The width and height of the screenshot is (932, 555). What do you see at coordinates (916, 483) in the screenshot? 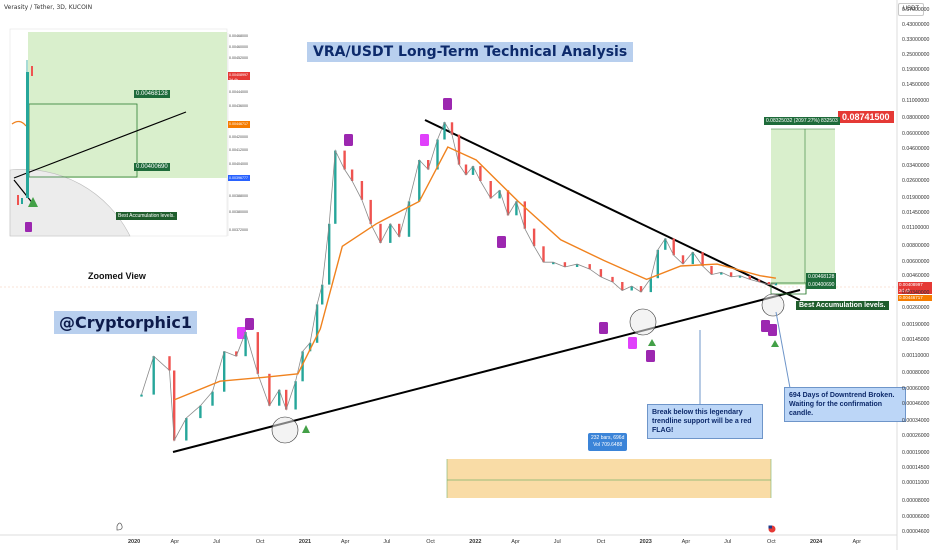
I see `y-tick-label: 0.00011000` at bounding box center [916, 483].